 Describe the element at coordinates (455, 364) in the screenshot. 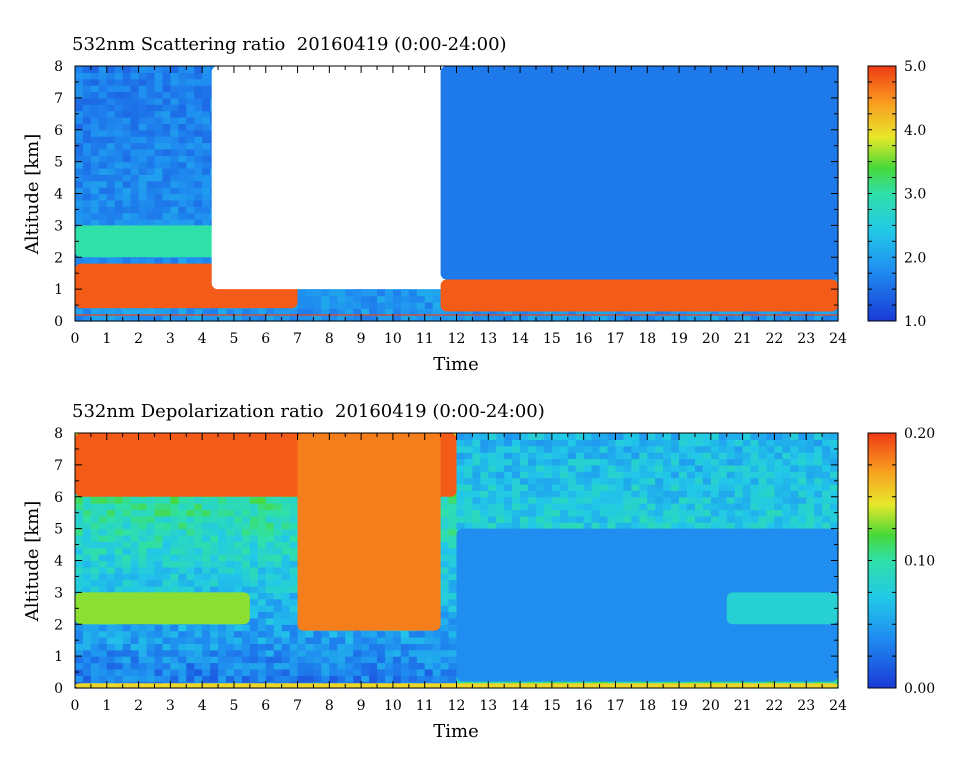

I see `scattering-xlabel: Time` at that location.